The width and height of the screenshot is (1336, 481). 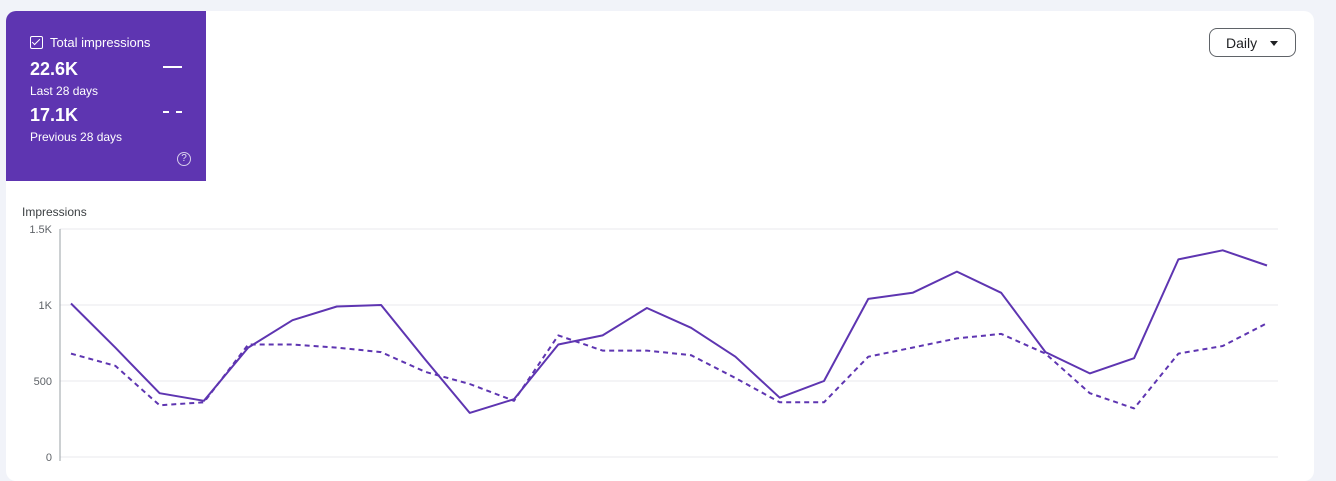 I want to click on granularity-dropdown: Daily, so click(x=1252, y=42).